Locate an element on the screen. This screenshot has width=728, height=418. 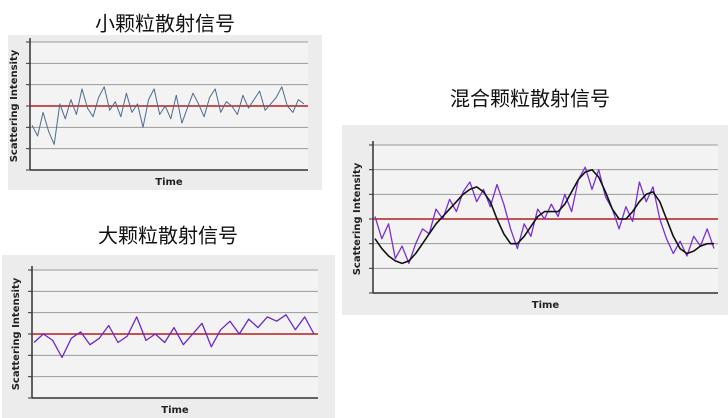
chart-title: 小颗粒散射信号 is located at coordinates (165, 24).